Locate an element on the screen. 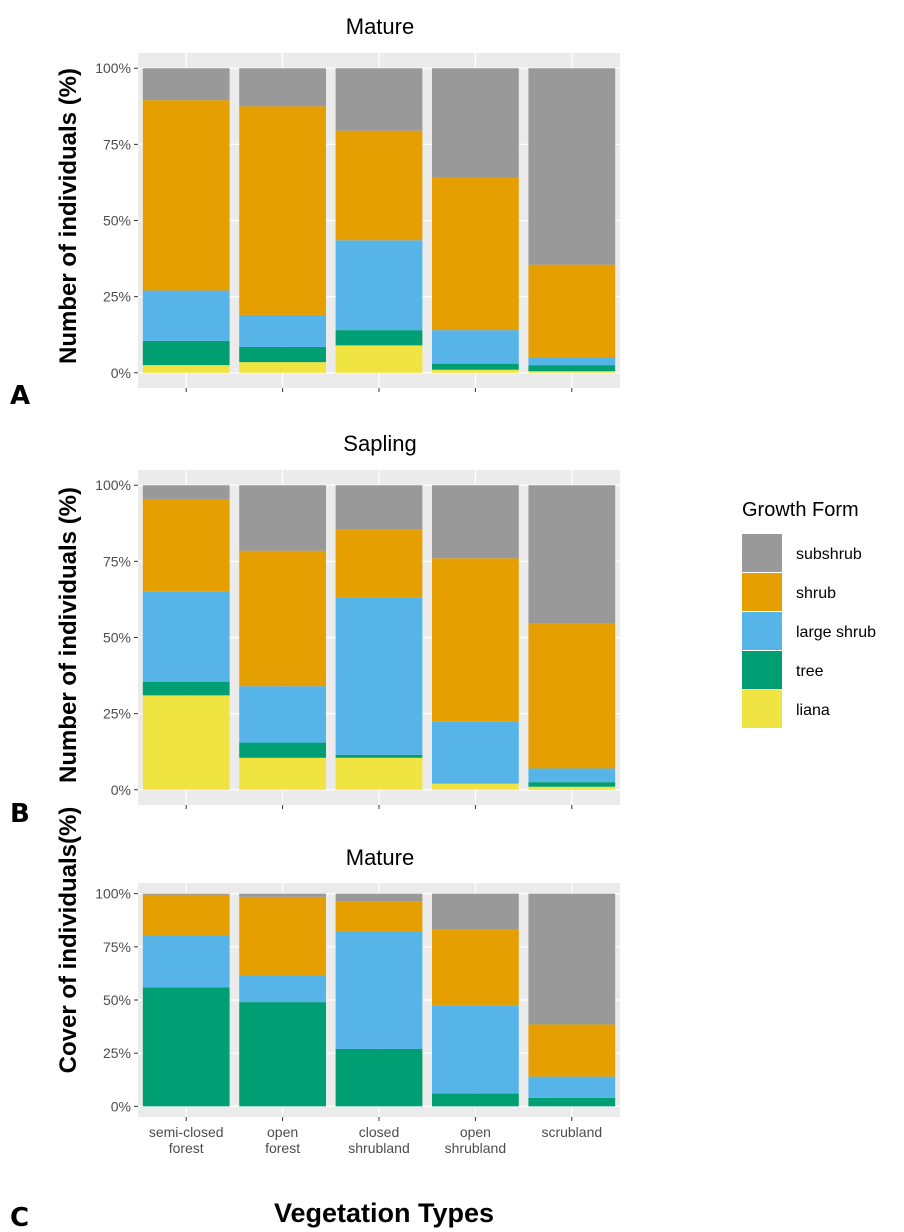 The image size is (904, 1232). x-tick-label: scrubland is located at coordinates (571, 1132).